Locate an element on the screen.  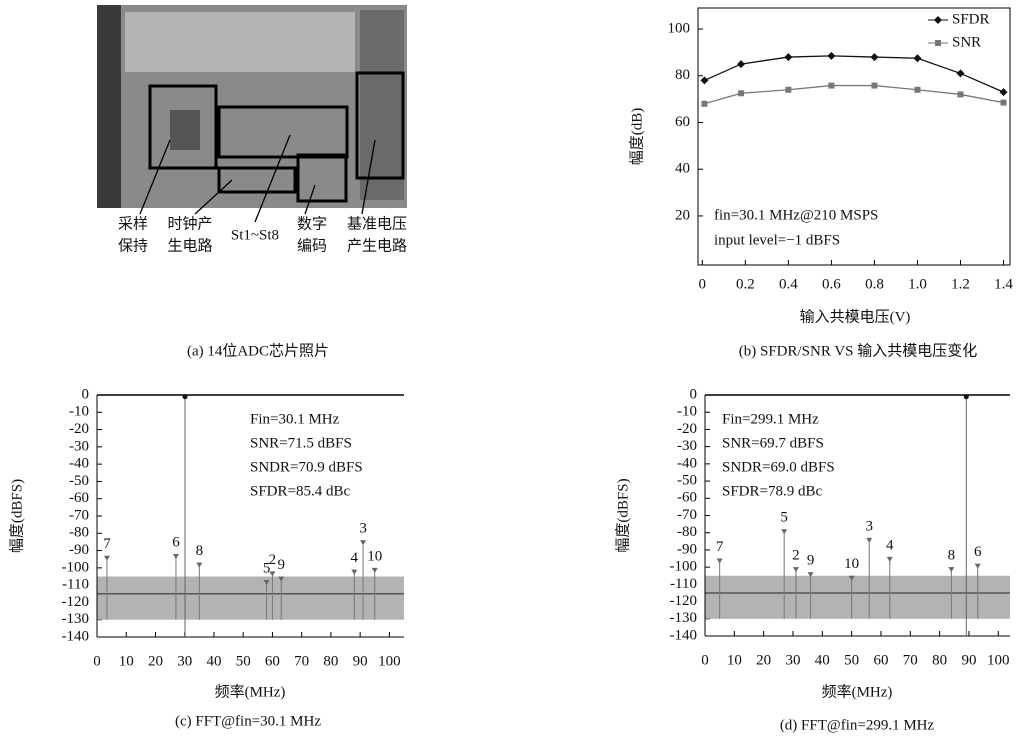
pointer-lines is located at coordinates (257, 178).